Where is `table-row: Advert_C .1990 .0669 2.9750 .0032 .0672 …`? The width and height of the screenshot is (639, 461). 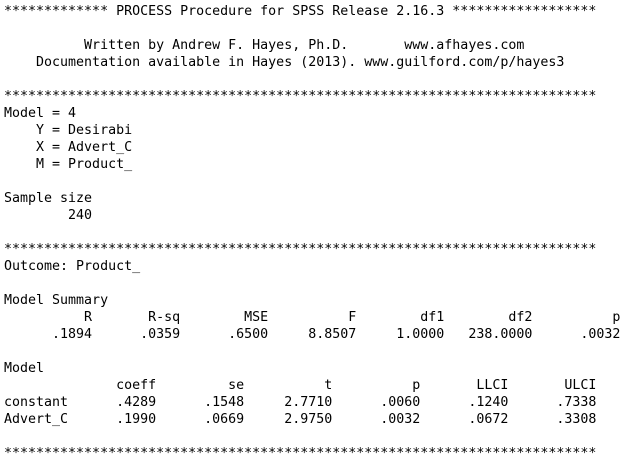
table-row: Advert_C .1990 .0669 2.9750 .0032 .0672 … is located at coordinates (300, 419).